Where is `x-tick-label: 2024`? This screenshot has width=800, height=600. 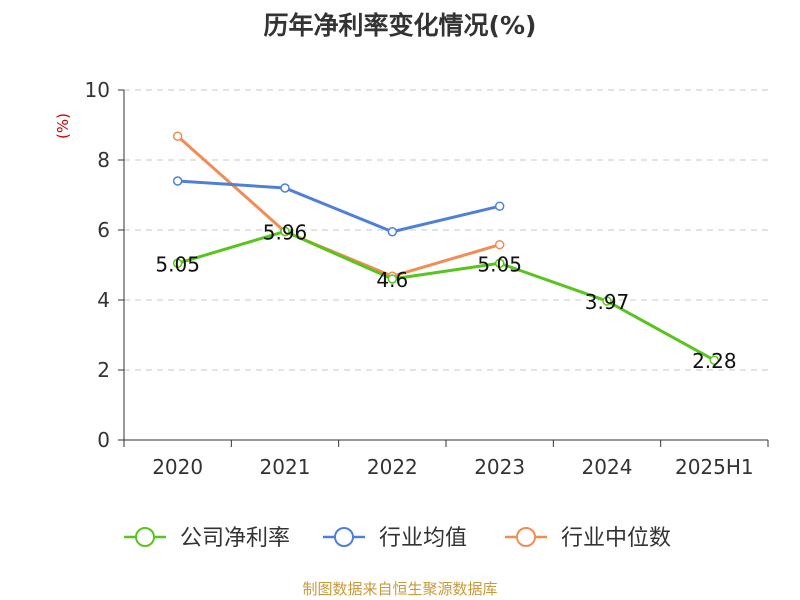
x-tick-label: 2024 is located at coordinates (607, 467).